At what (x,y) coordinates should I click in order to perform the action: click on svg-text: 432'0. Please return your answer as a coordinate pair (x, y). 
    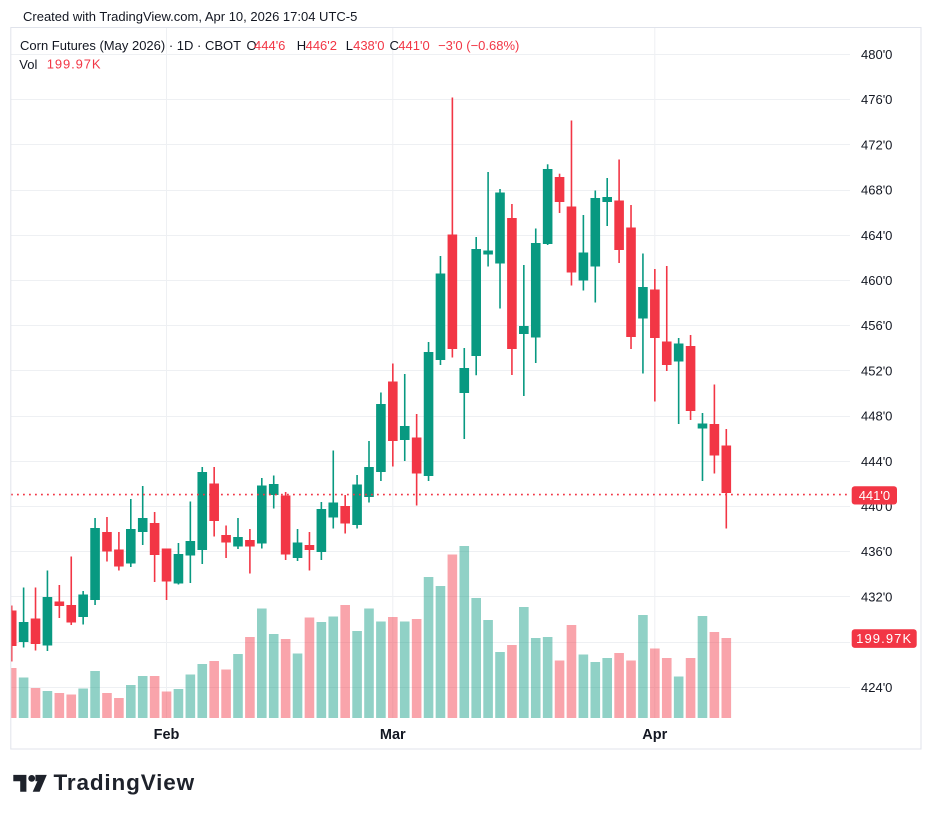
    Looking at the image, I should click on (876, 596).